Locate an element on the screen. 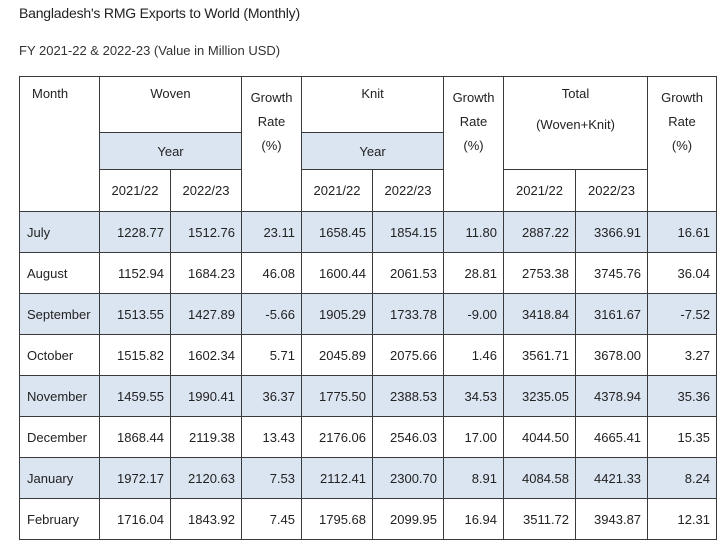 This screenshot has height=540, width=723. woven-year-2022-23: 2022/23 is located at coordinates (206, 190).